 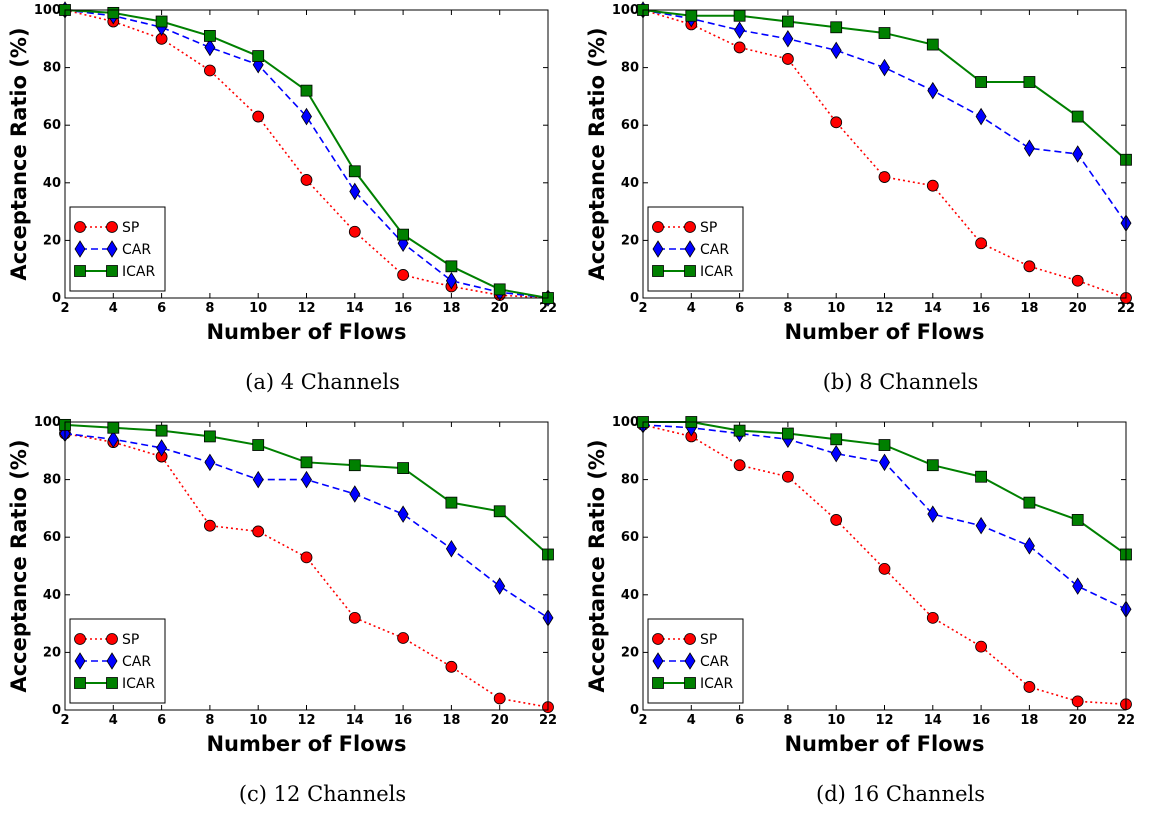 I want to click on legend-label-car: CAR, so click(x=136, y=250).